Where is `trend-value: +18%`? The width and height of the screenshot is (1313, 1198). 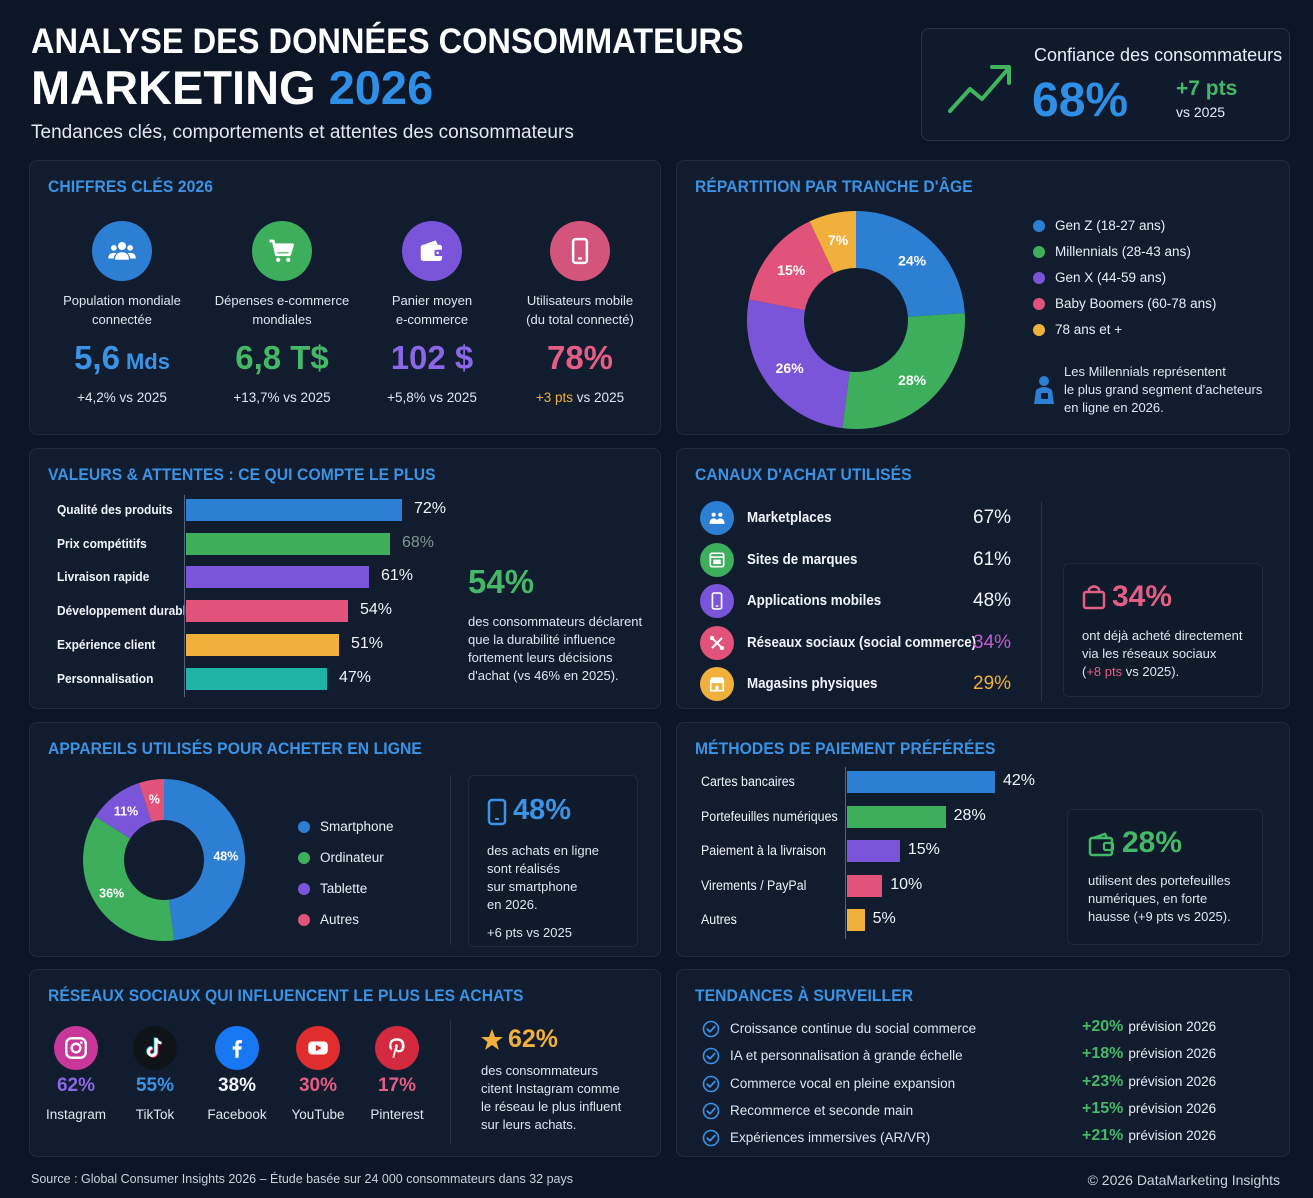 trend-value: +18% is located at coordinates (1103, 1054).